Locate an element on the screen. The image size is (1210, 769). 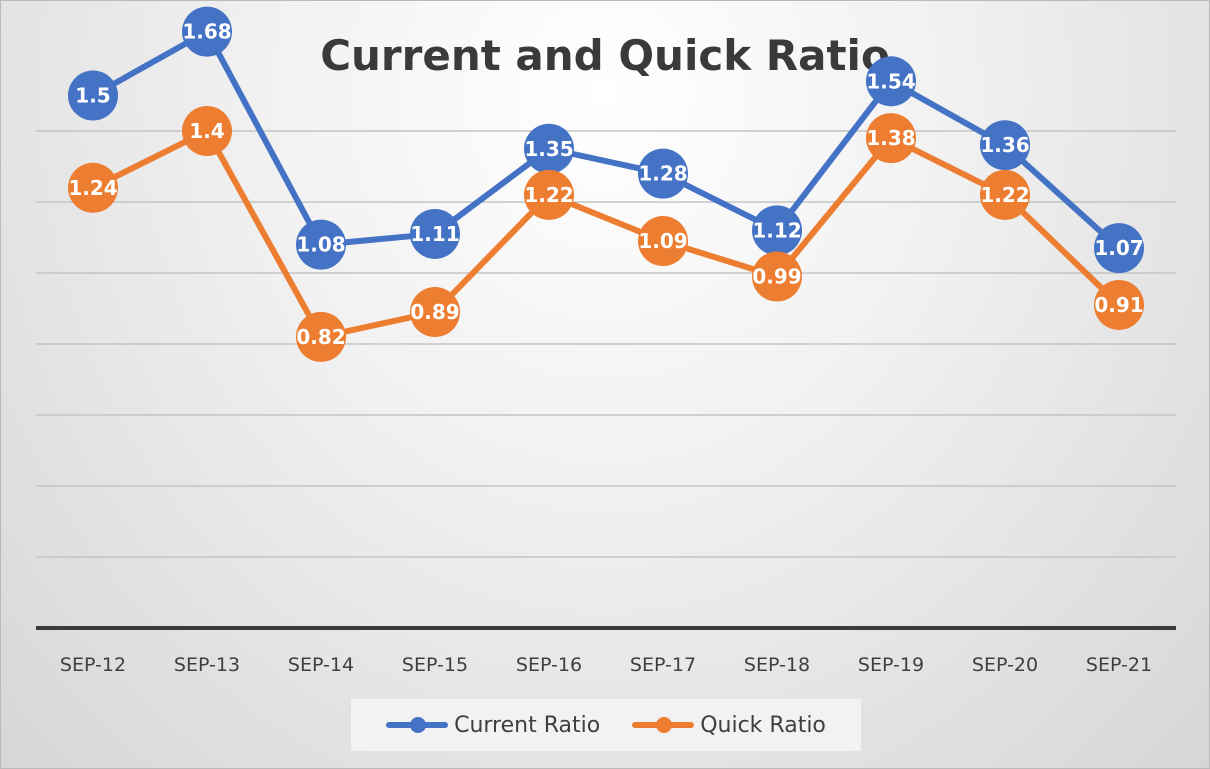
data-label: 0.82 is located at coordinates (320, 337).